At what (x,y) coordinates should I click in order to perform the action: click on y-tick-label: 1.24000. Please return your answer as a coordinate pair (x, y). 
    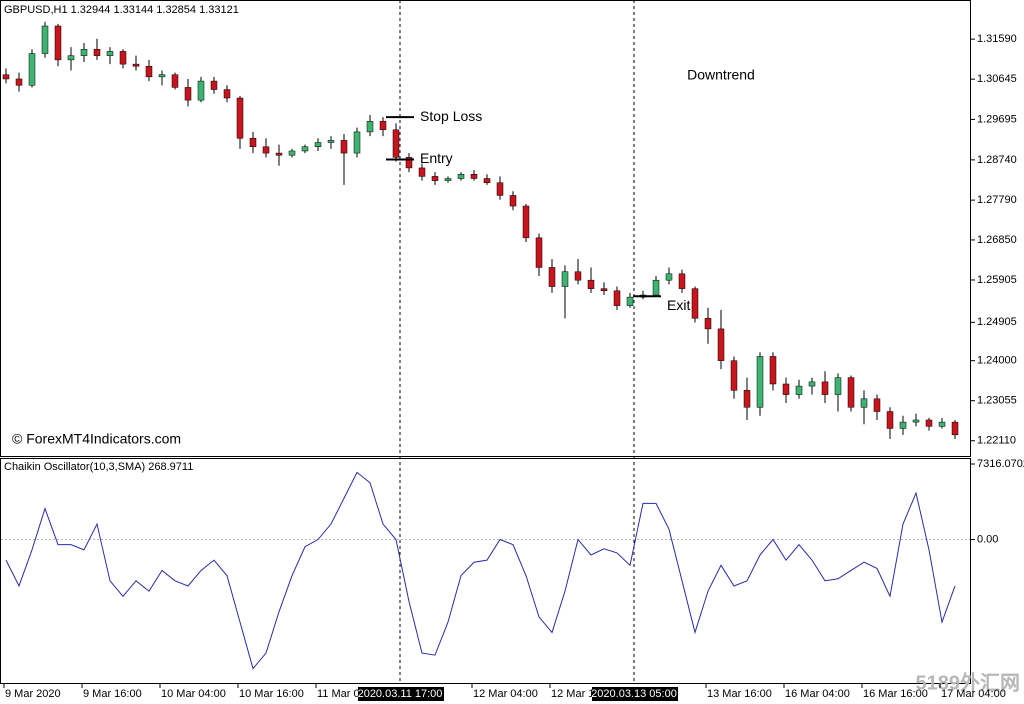
    Looking at the image, I should click on (997, 361).